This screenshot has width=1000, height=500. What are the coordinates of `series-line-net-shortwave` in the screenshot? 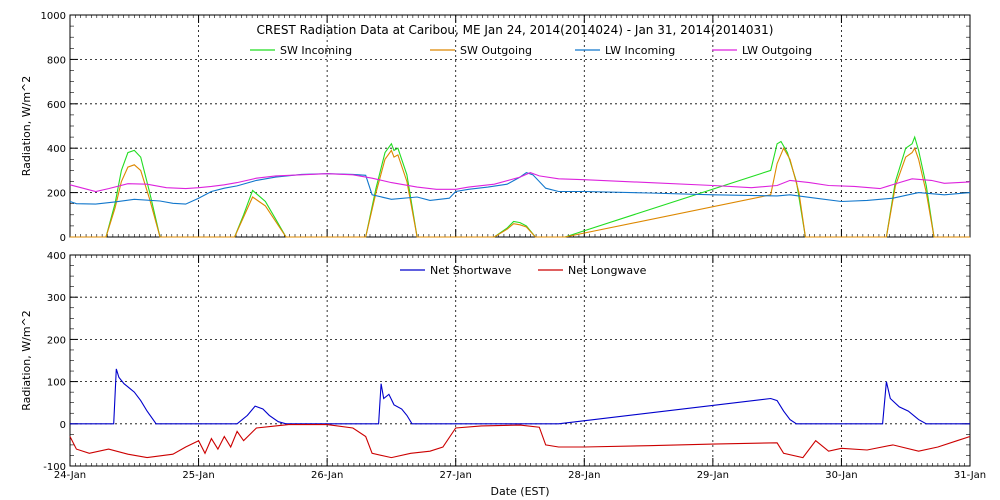 It's located at (520, 396).